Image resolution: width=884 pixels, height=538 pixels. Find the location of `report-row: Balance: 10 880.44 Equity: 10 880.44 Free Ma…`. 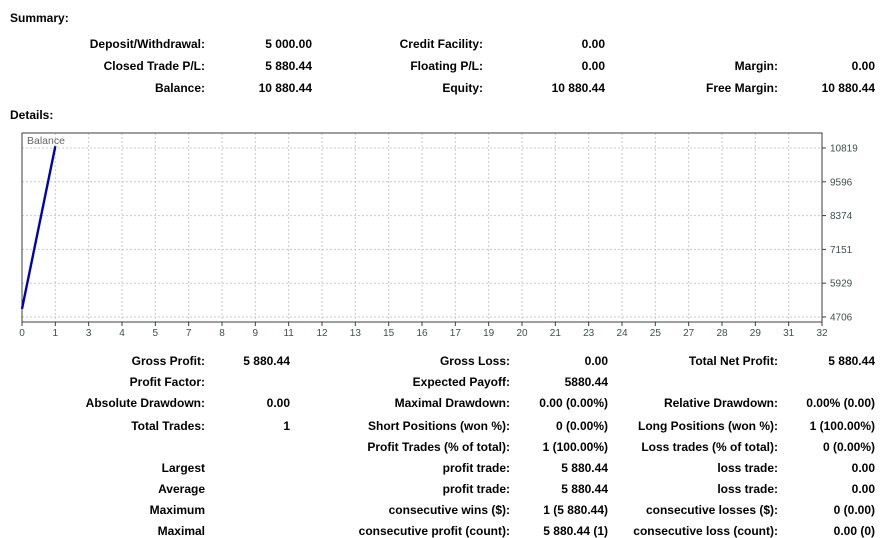

report-row: Balance: 10 880.44 Equity: 10 880.44 Free Ma… is located at coordinates (442, 88).